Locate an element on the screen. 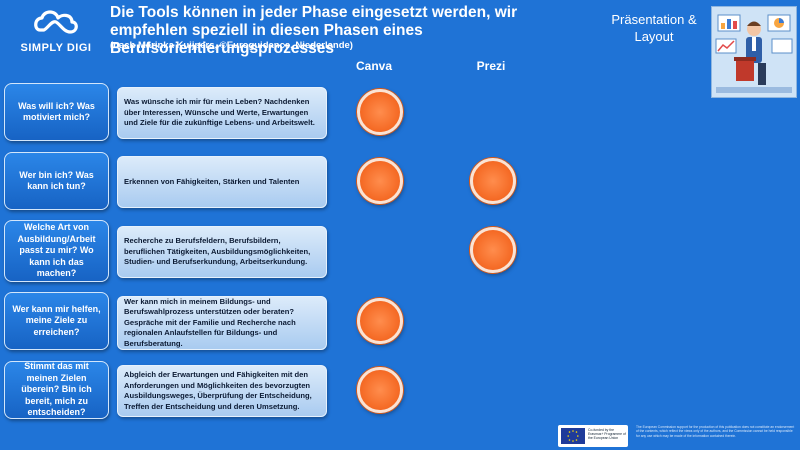  presentation-illustration is located at coordinates (754, 52).